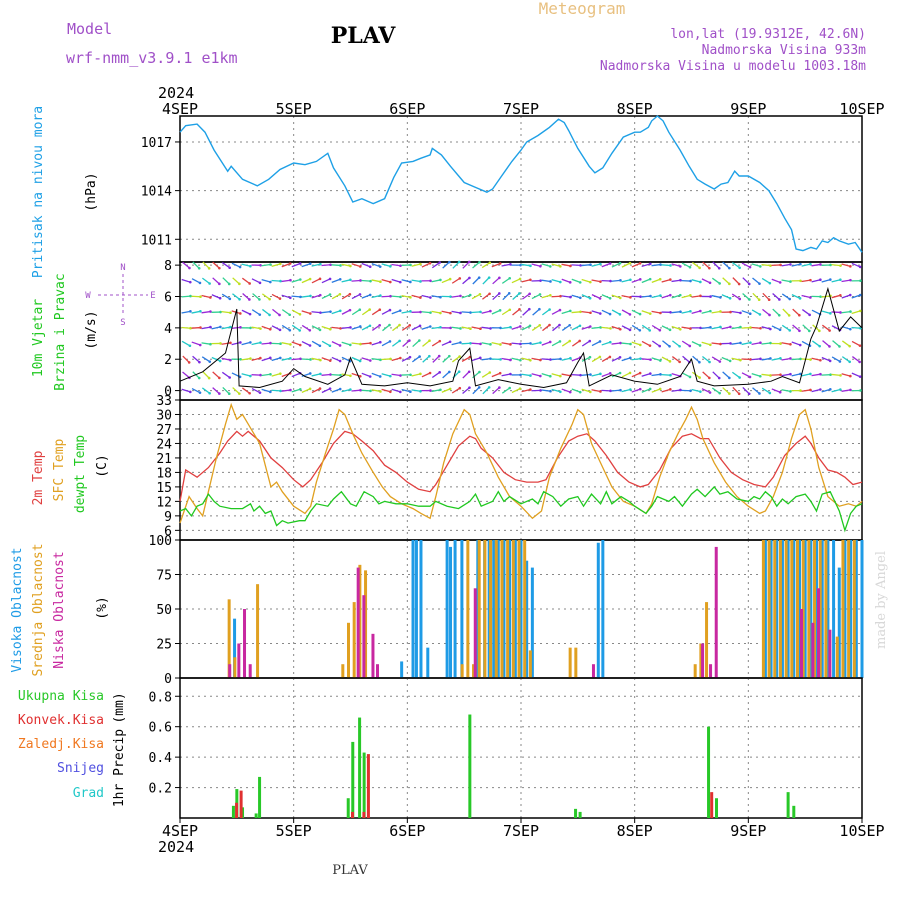 The image size is (900, 900). What do you see at coordinates (164, 473) in the screenshot?
I see `temp-tick-label: 18` at bounding box center [164, 473].